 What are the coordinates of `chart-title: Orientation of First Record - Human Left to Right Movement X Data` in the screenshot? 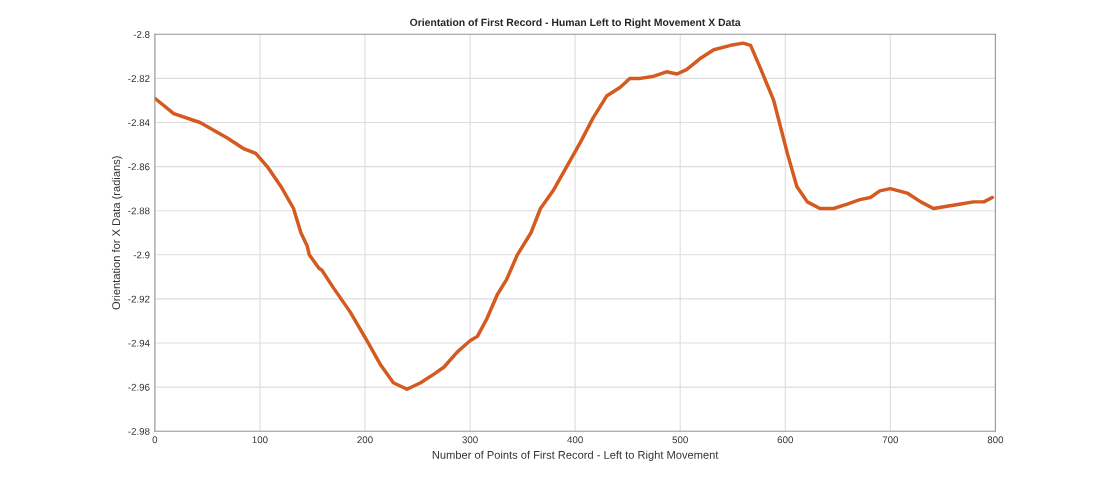 It's located at (575, 23).